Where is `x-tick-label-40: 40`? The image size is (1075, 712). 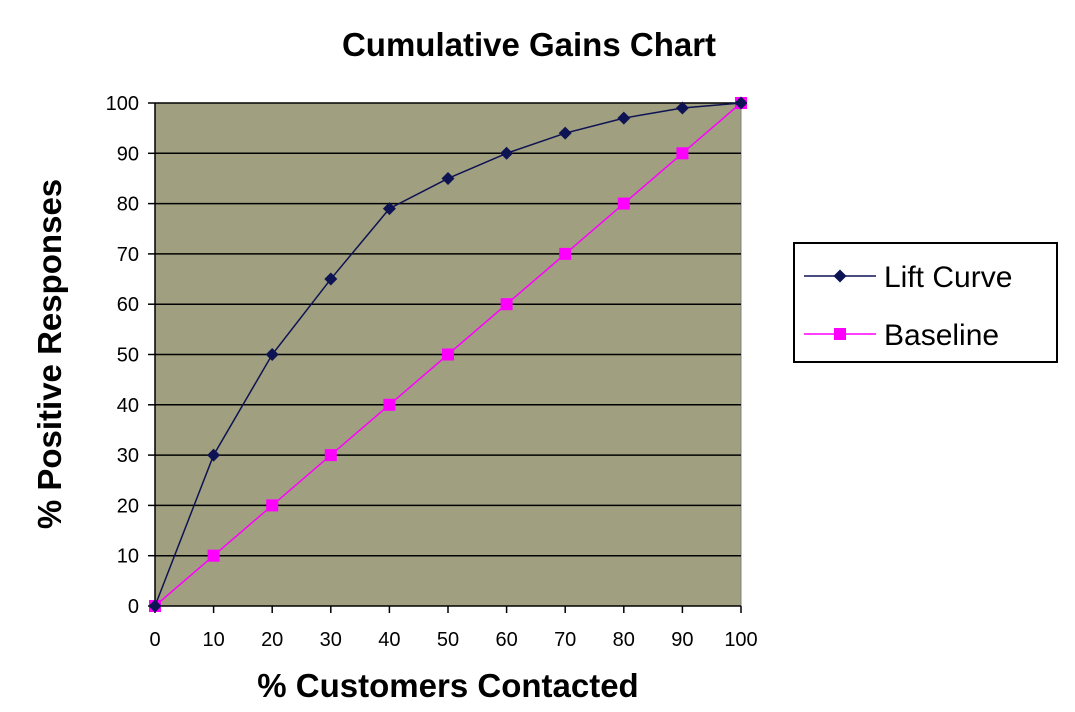 x-tick-label-40: 40 is located at coordinates (389, 640).